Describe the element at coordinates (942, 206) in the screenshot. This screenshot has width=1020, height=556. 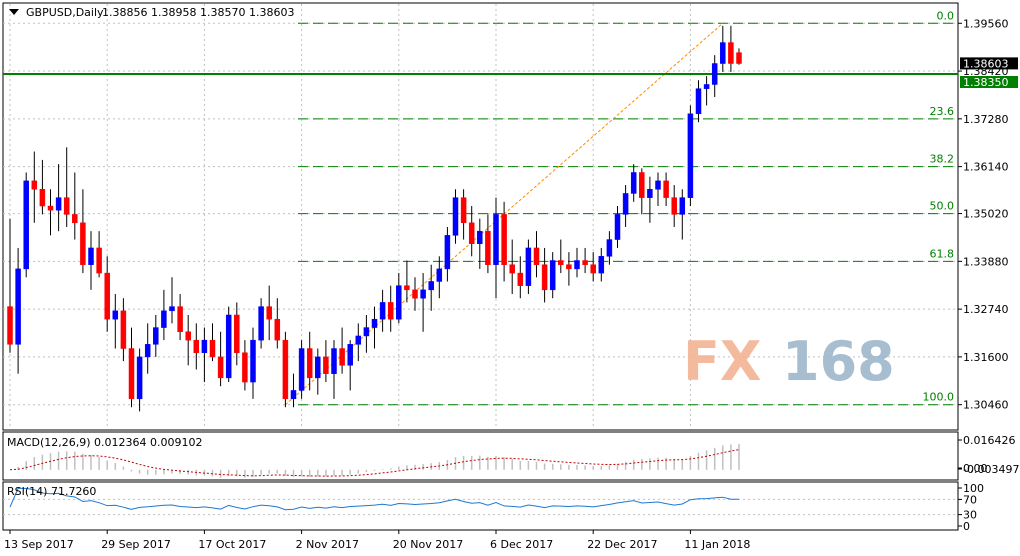
I see `fib-level-label: 50.0` at that location.